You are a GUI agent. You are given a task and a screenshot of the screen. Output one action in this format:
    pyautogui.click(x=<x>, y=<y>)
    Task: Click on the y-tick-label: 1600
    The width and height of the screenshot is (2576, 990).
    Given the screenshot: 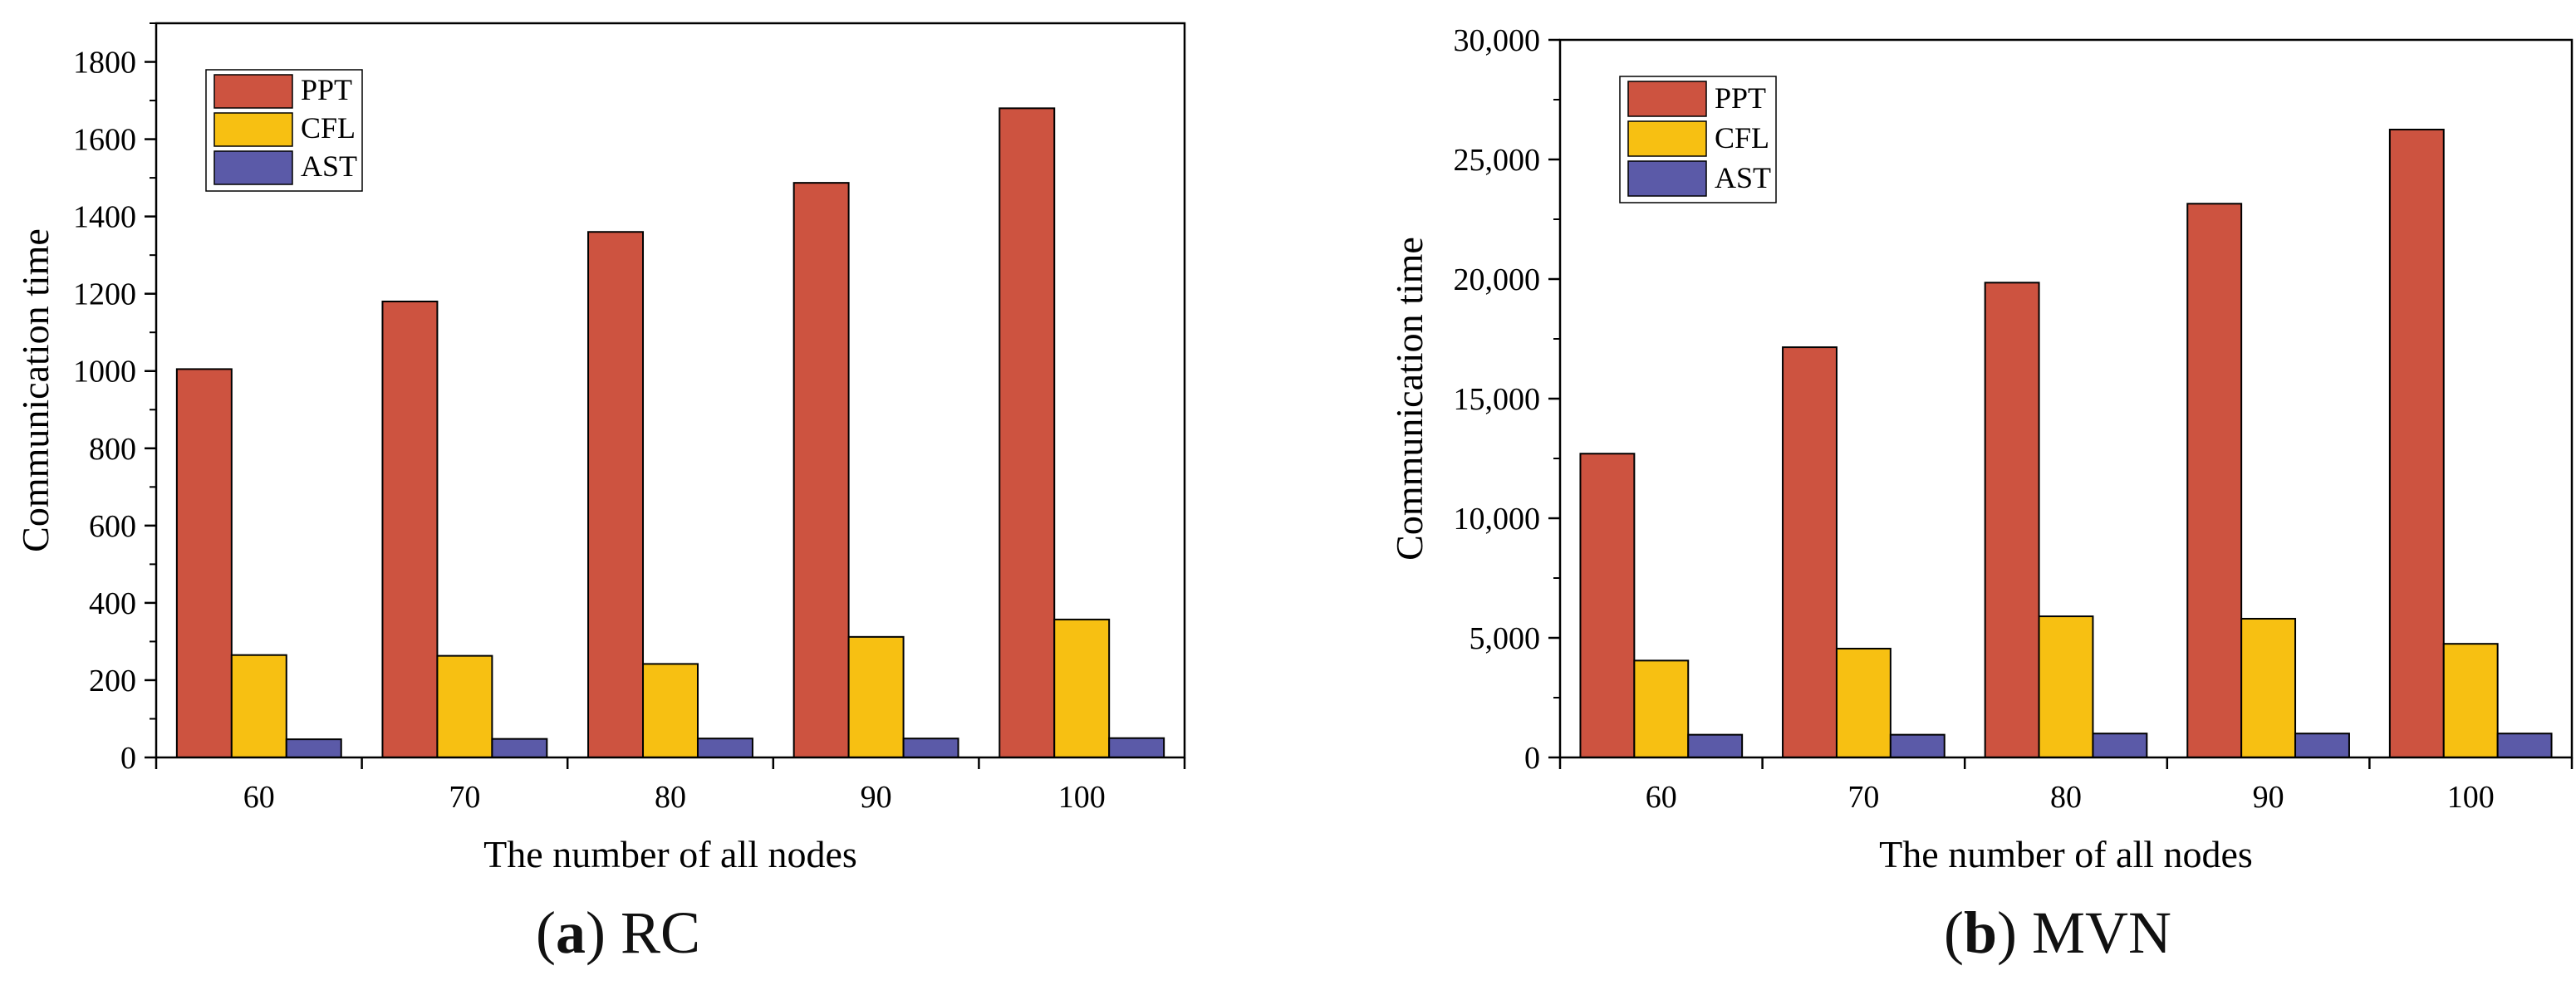 What is the action you would take?
    pyautogui.click(x=104, y=140)
    